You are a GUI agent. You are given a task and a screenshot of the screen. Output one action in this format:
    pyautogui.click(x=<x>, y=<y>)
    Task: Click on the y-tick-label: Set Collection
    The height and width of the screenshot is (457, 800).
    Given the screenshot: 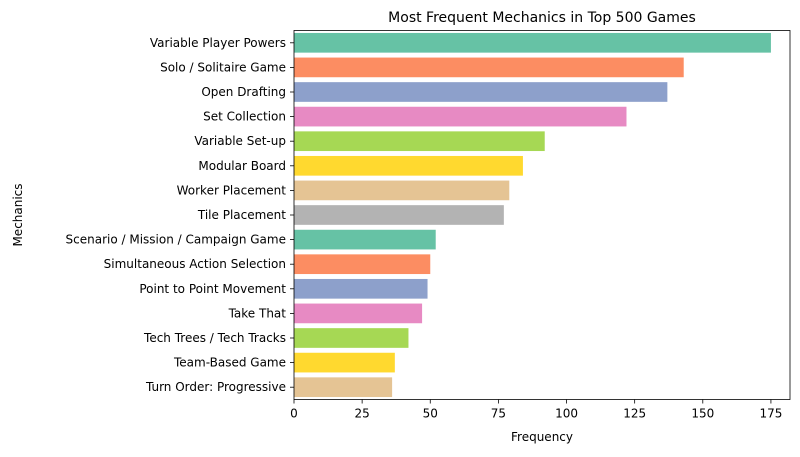 What is the action you would take?
    pyautogui.click(x=244, y=117)
    